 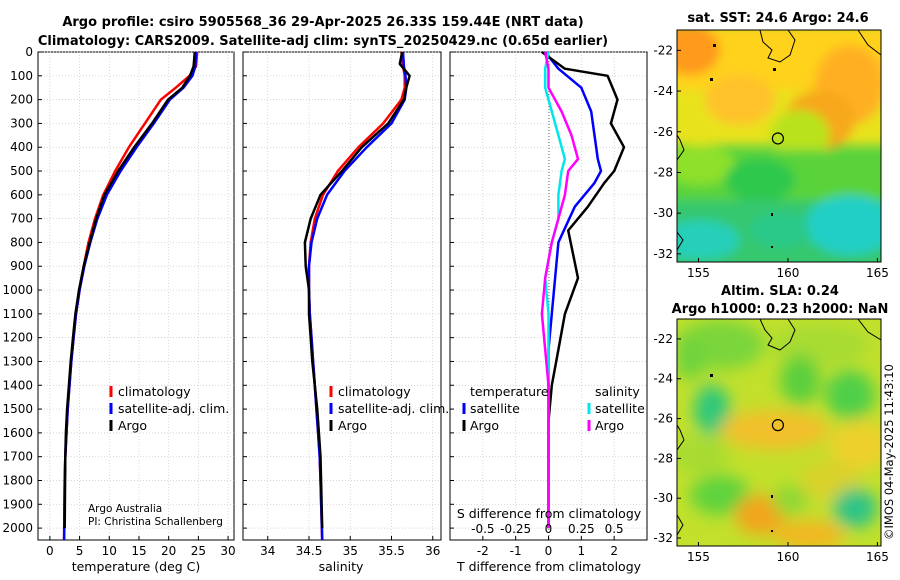 I want to click on y-tick-label: 1400, so click(x=17, y=385).